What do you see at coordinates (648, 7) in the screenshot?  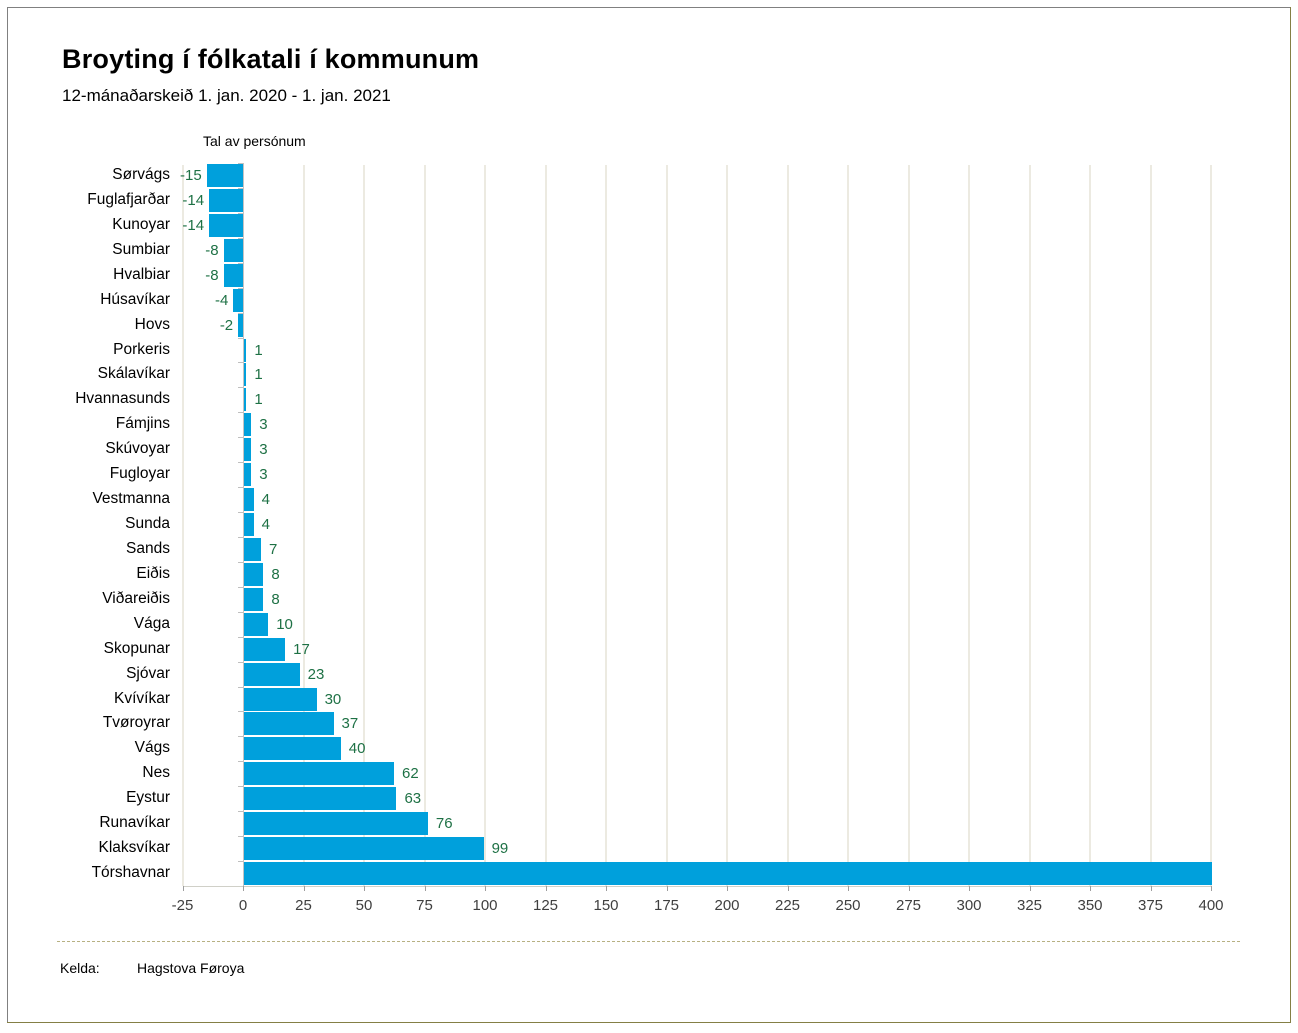 I see `frame-border-top` at bounding box center [648, 7].